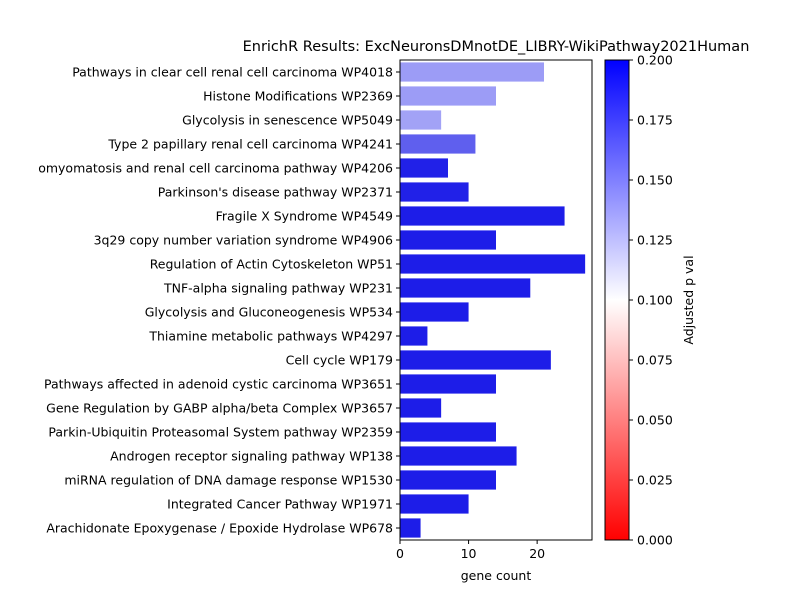  Describe the element at coordinates (655, 360) in the screenshot. I see `colorbar-tick-label: 0.075` at that location.